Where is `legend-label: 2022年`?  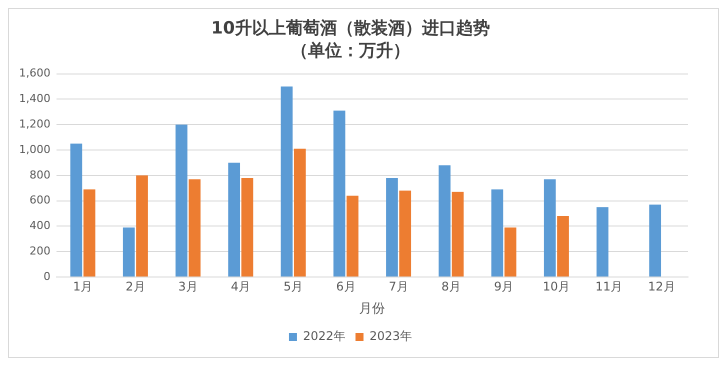
legend-label: 2022年 is located at coordinates (324, 336).